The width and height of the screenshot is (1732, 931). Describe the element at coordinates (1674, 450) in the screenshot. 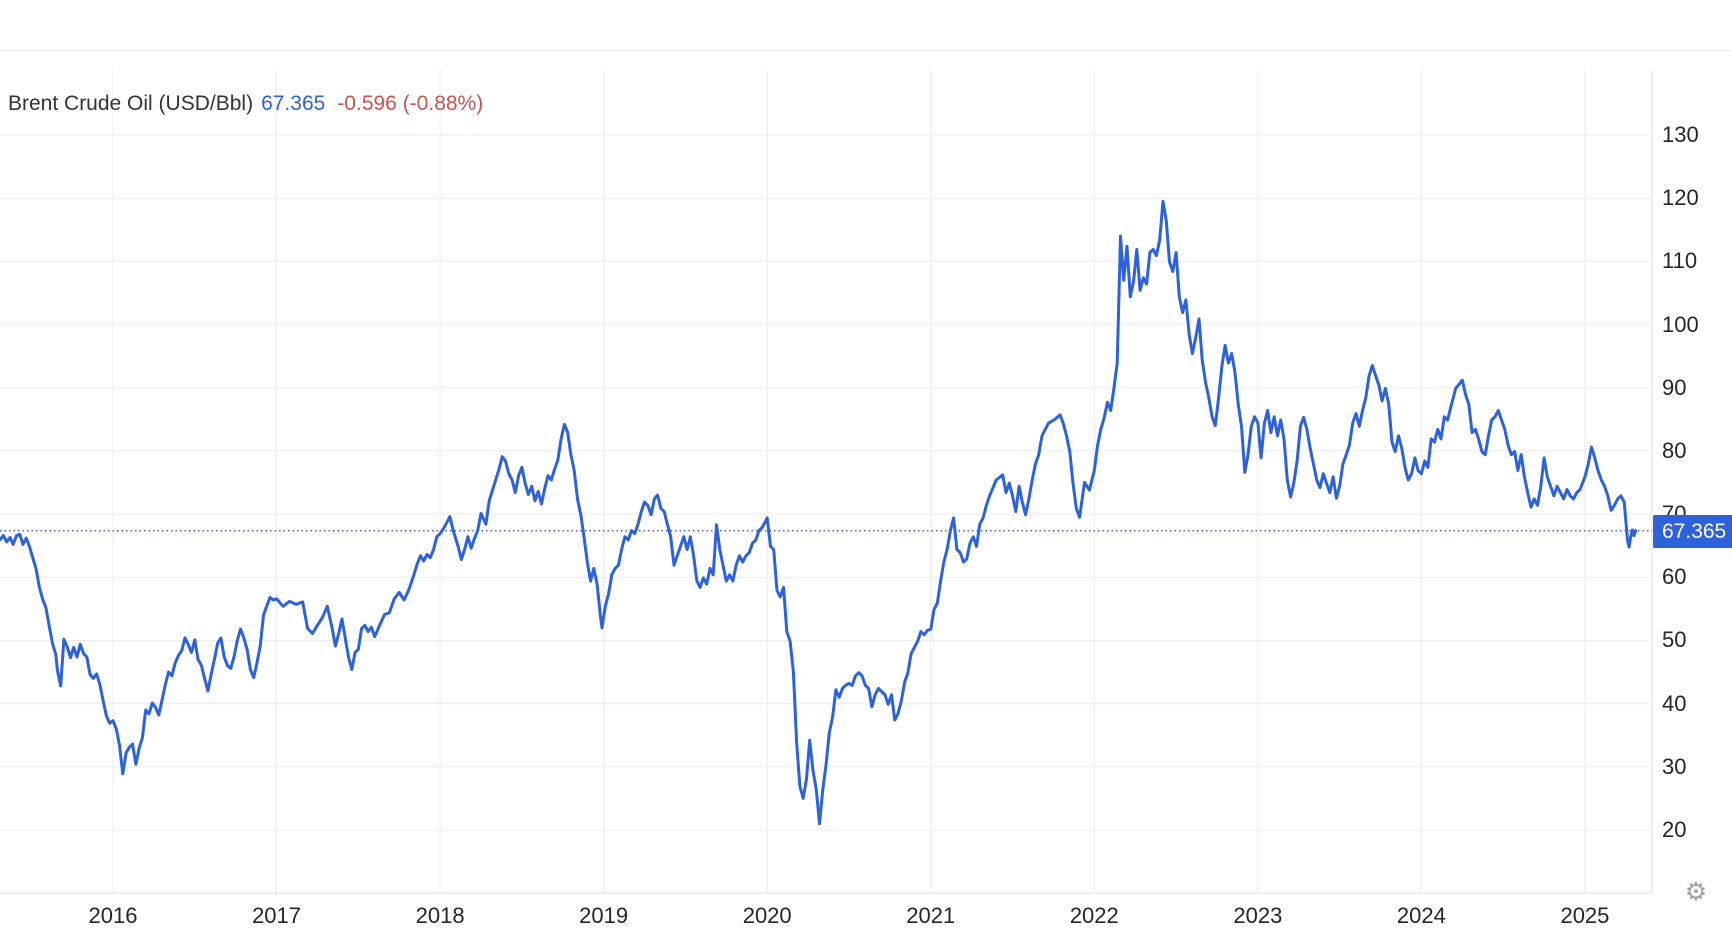

I see `y-tick-label-80: 80` at that location.